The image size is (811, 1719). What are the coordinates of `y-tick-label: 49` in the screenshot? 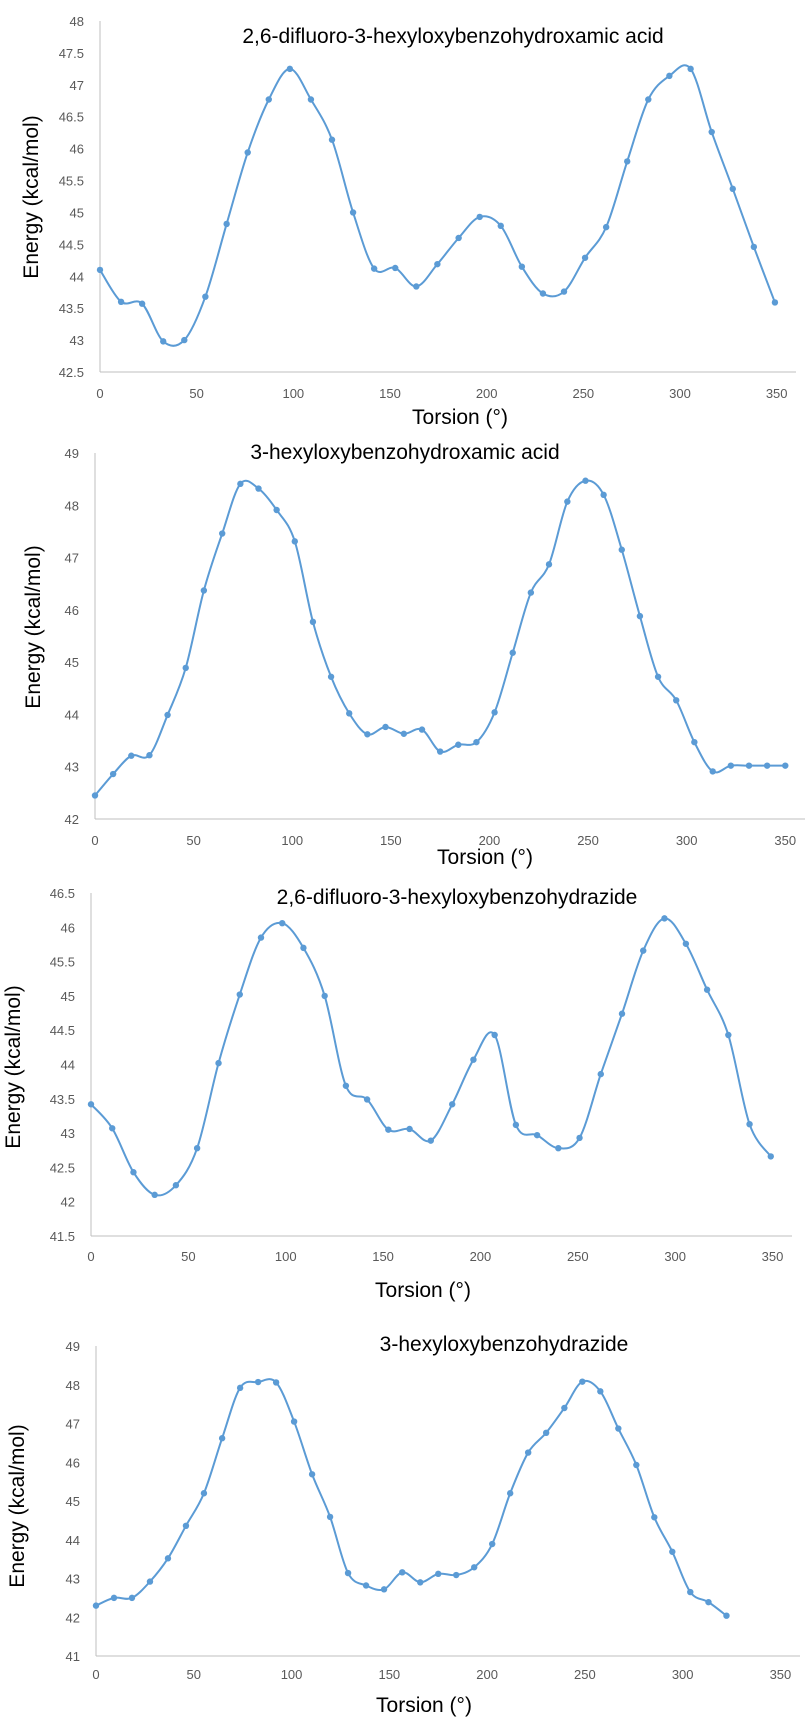 It's located at (73, 1346).